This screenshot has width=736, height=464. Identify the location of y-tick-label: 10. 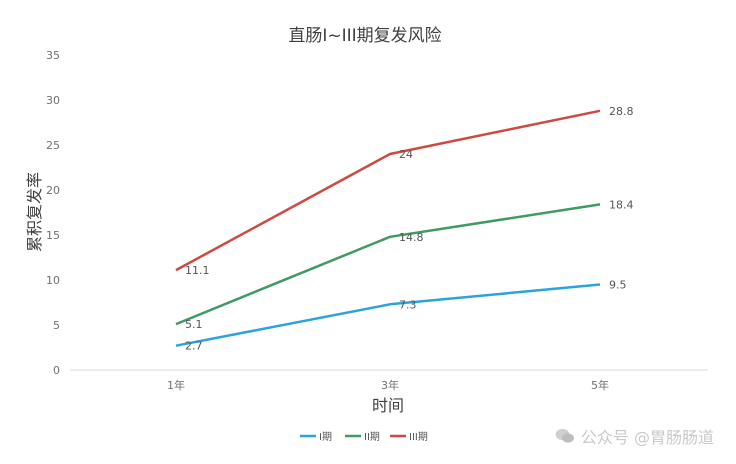
(53, 280).